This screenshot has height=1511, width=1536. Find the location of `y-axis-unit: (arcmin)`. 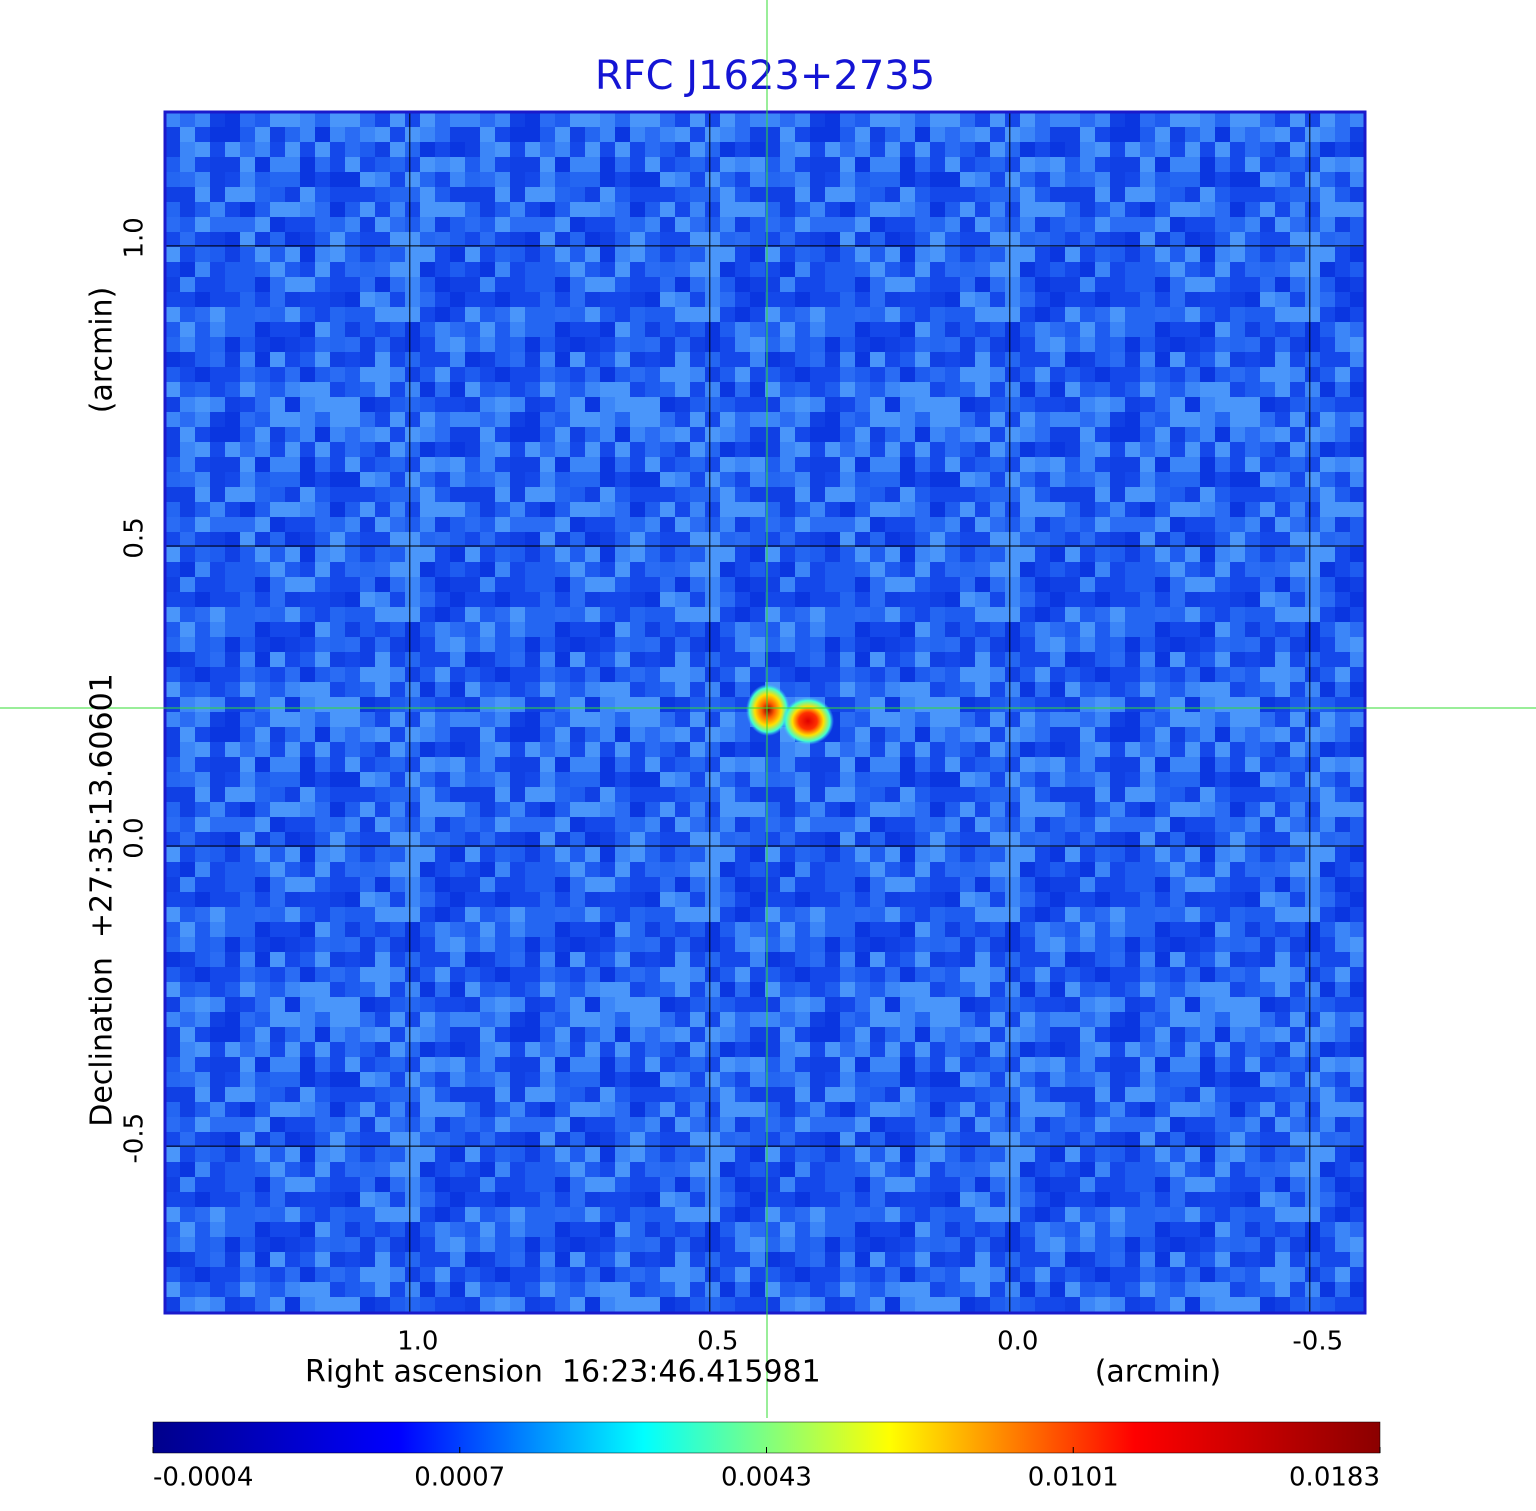

y-axis-unit: (arcmin) is located at coordinates (102, 350).